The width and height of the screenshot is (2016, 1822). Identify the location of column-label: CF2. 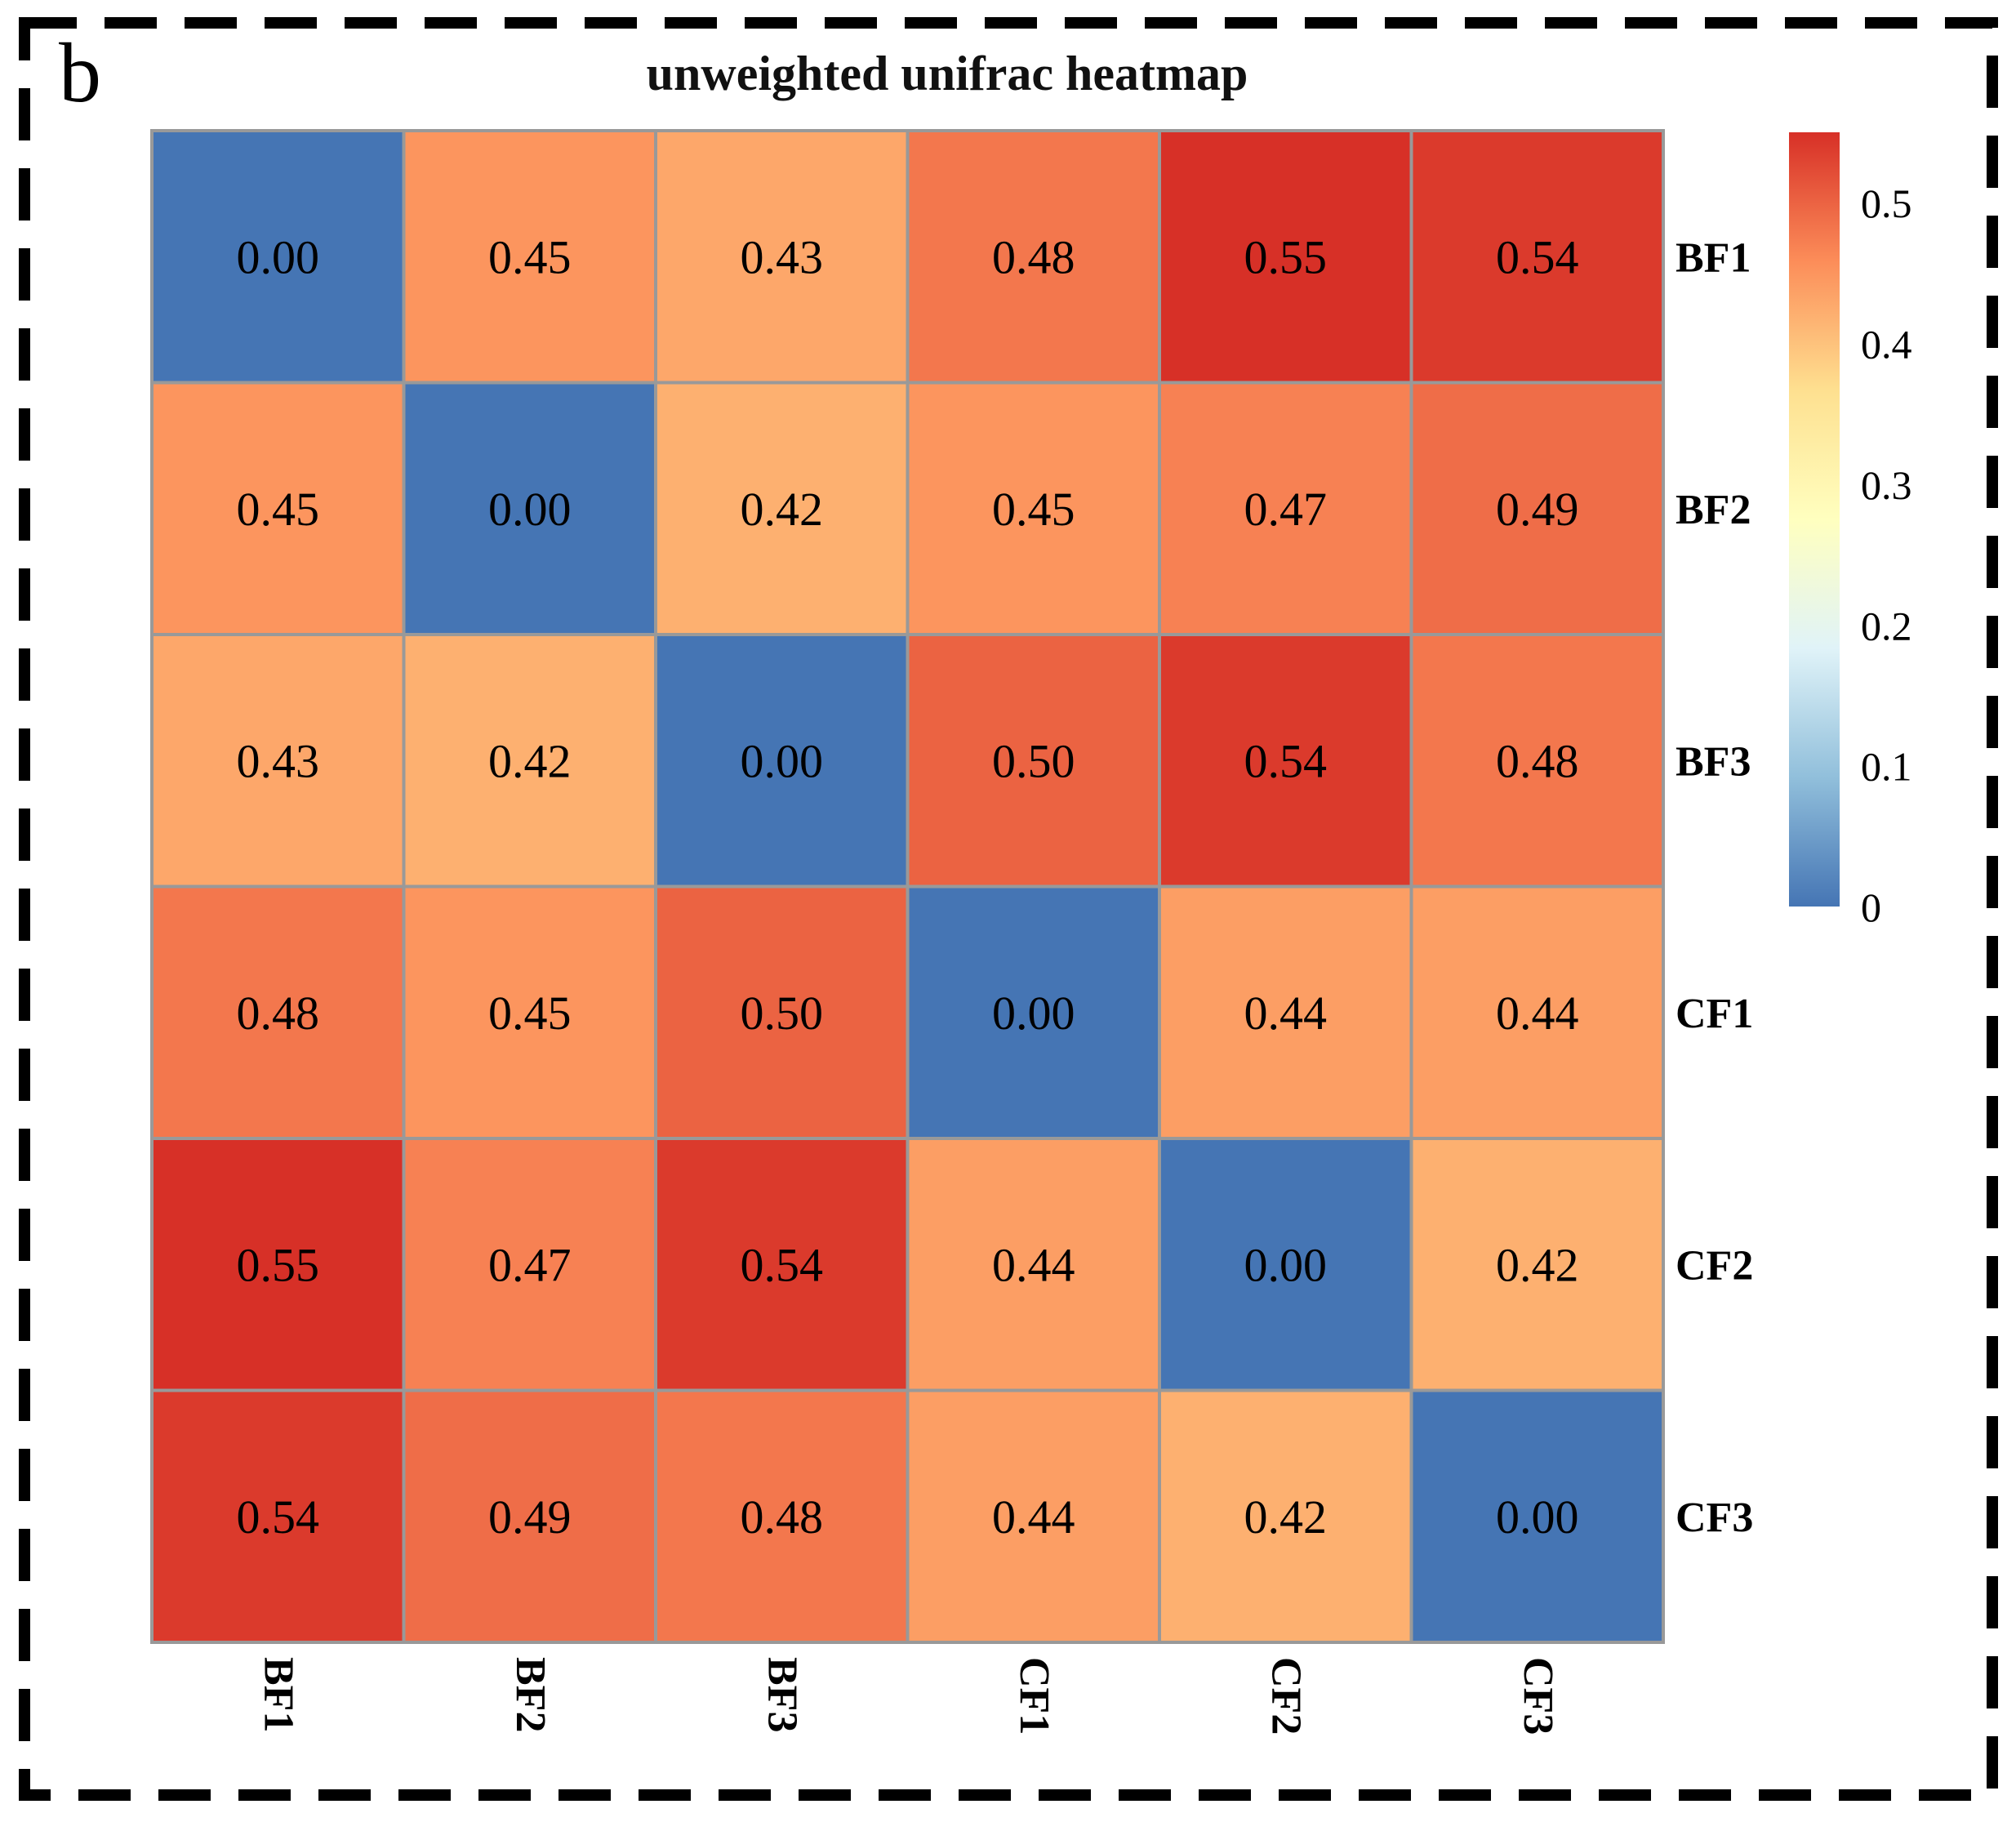
(1285, 1696).